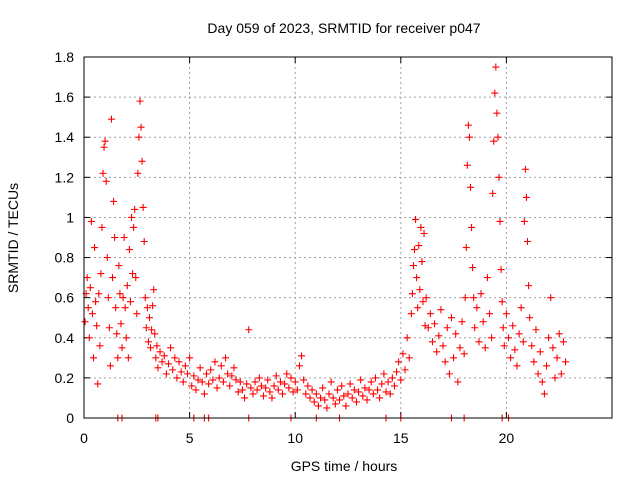  I want to click on y-tick-label: 0.8, so click(65, 258).